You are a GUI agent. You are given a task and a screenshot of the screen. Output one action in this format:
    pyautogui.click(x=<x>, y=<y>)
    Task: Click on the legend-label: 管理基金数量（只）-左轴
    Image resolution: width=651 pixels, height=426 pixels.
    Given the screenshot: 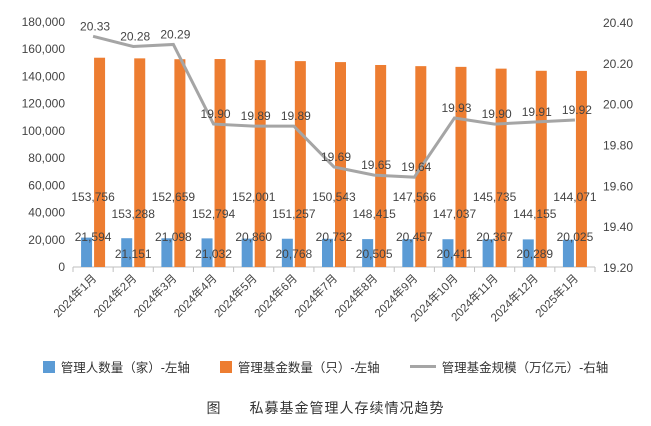 What is the action you would take?
    pyautogui.click(x=308, y=368)
    